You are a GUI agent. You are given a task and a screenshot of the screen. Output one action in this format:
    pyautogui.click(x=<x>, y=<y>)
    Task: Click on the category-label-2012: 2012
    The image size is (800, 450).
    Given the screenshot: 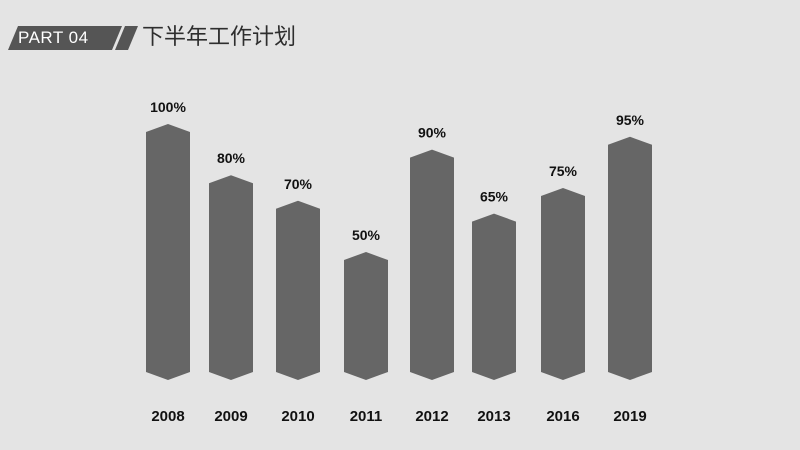 What is the action you would take?
    pyautogui.click(x=431, y=416)
    